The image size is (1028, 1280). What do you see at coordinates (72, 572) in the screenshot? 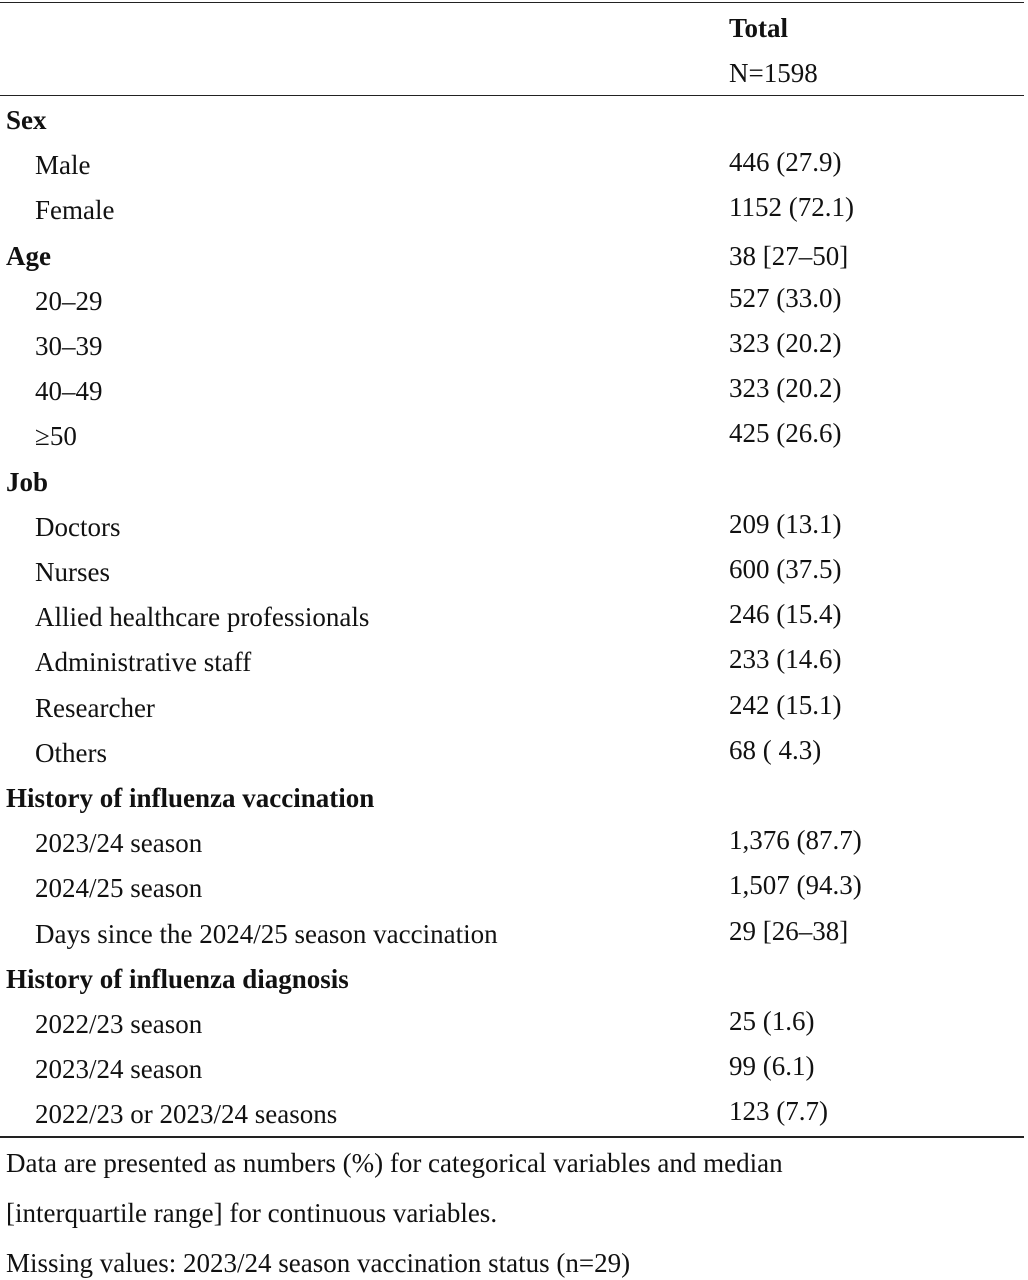
I see `row-label: Nurses` at bounding box center [72, 572].